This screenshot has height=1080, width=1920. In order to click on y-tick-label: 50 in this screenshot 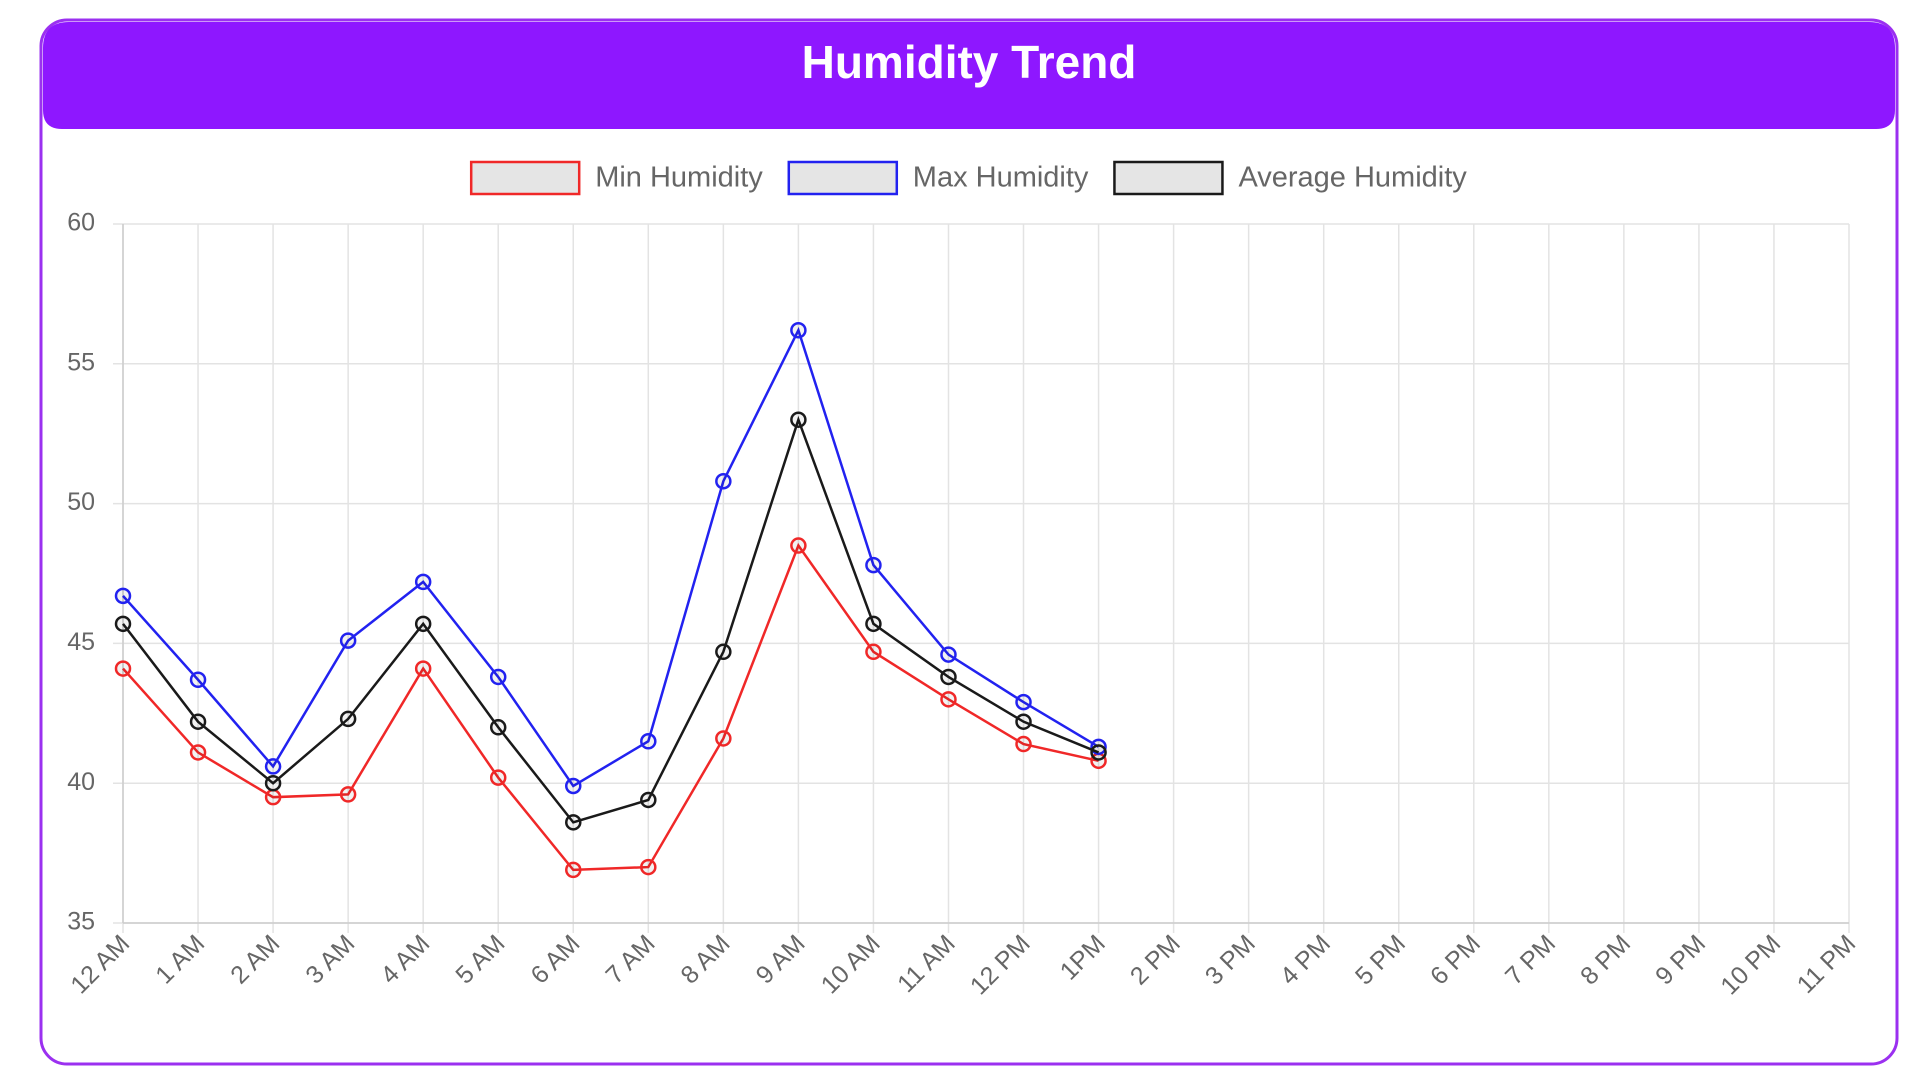, I will do `click(81, 502)`.